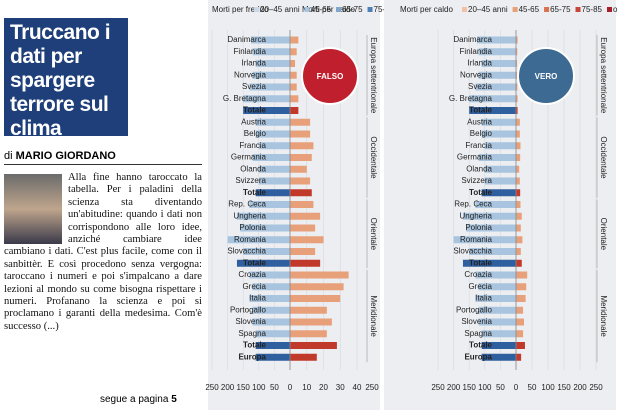 The height and width of the screenshot is (410, 618). Describe the element at coordinates (255, 133) in the screenshot. I see `row-label: Belgio` at that location.